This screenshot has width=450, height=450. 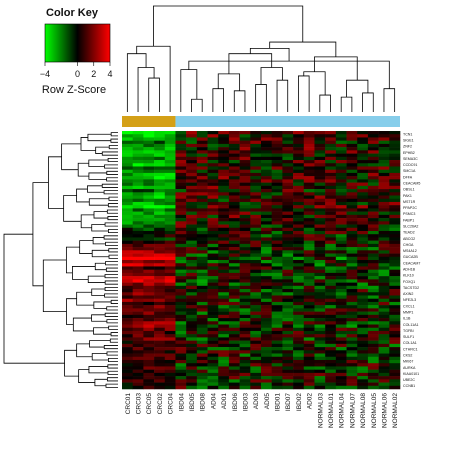 I want to click on column-dendrogram, so click(x=261, y=58).